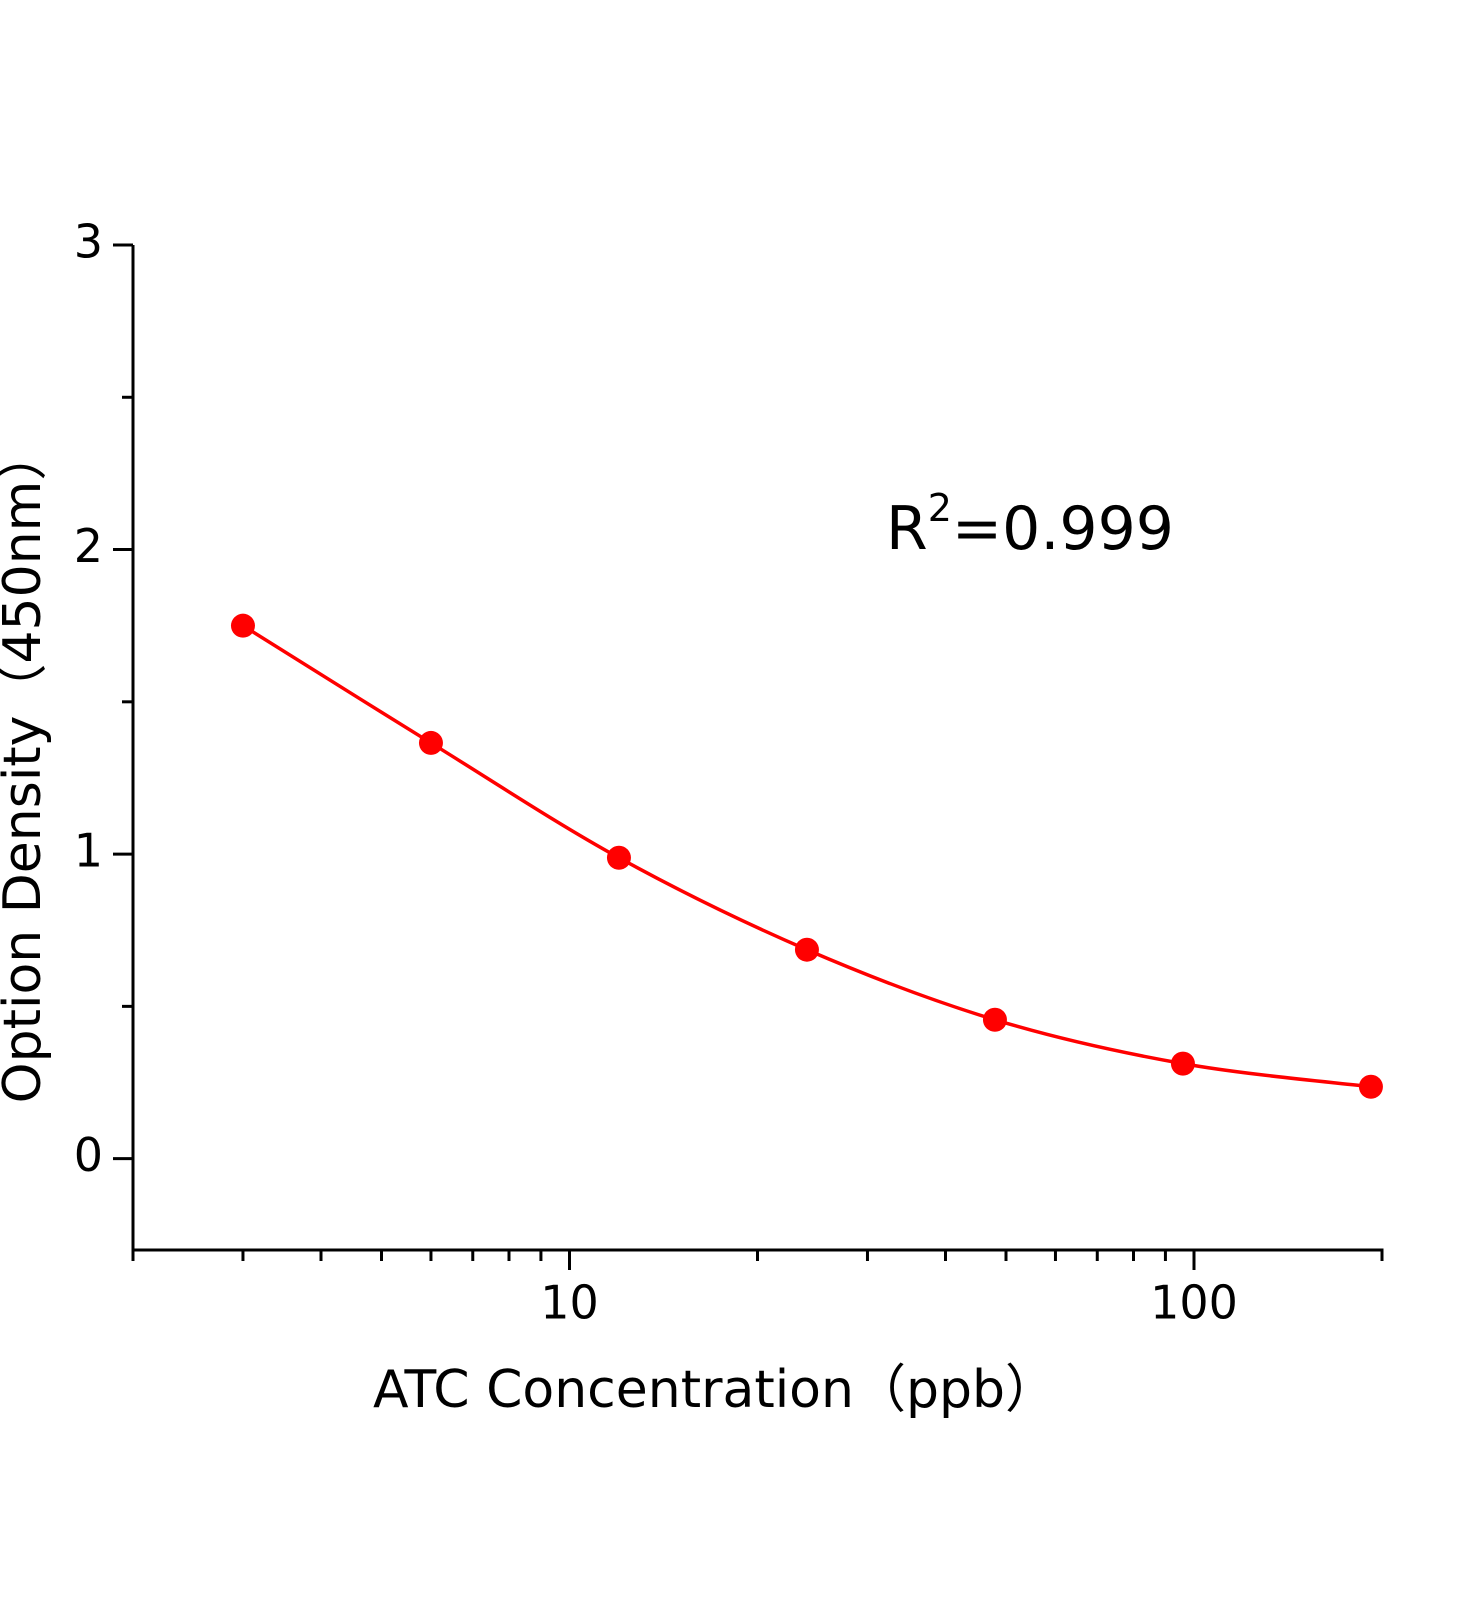 The image size is (1472, 1600). Describe the element at coordinates (569, 1303) in the screenshot. I see `x-tick-label: 10` at that location.